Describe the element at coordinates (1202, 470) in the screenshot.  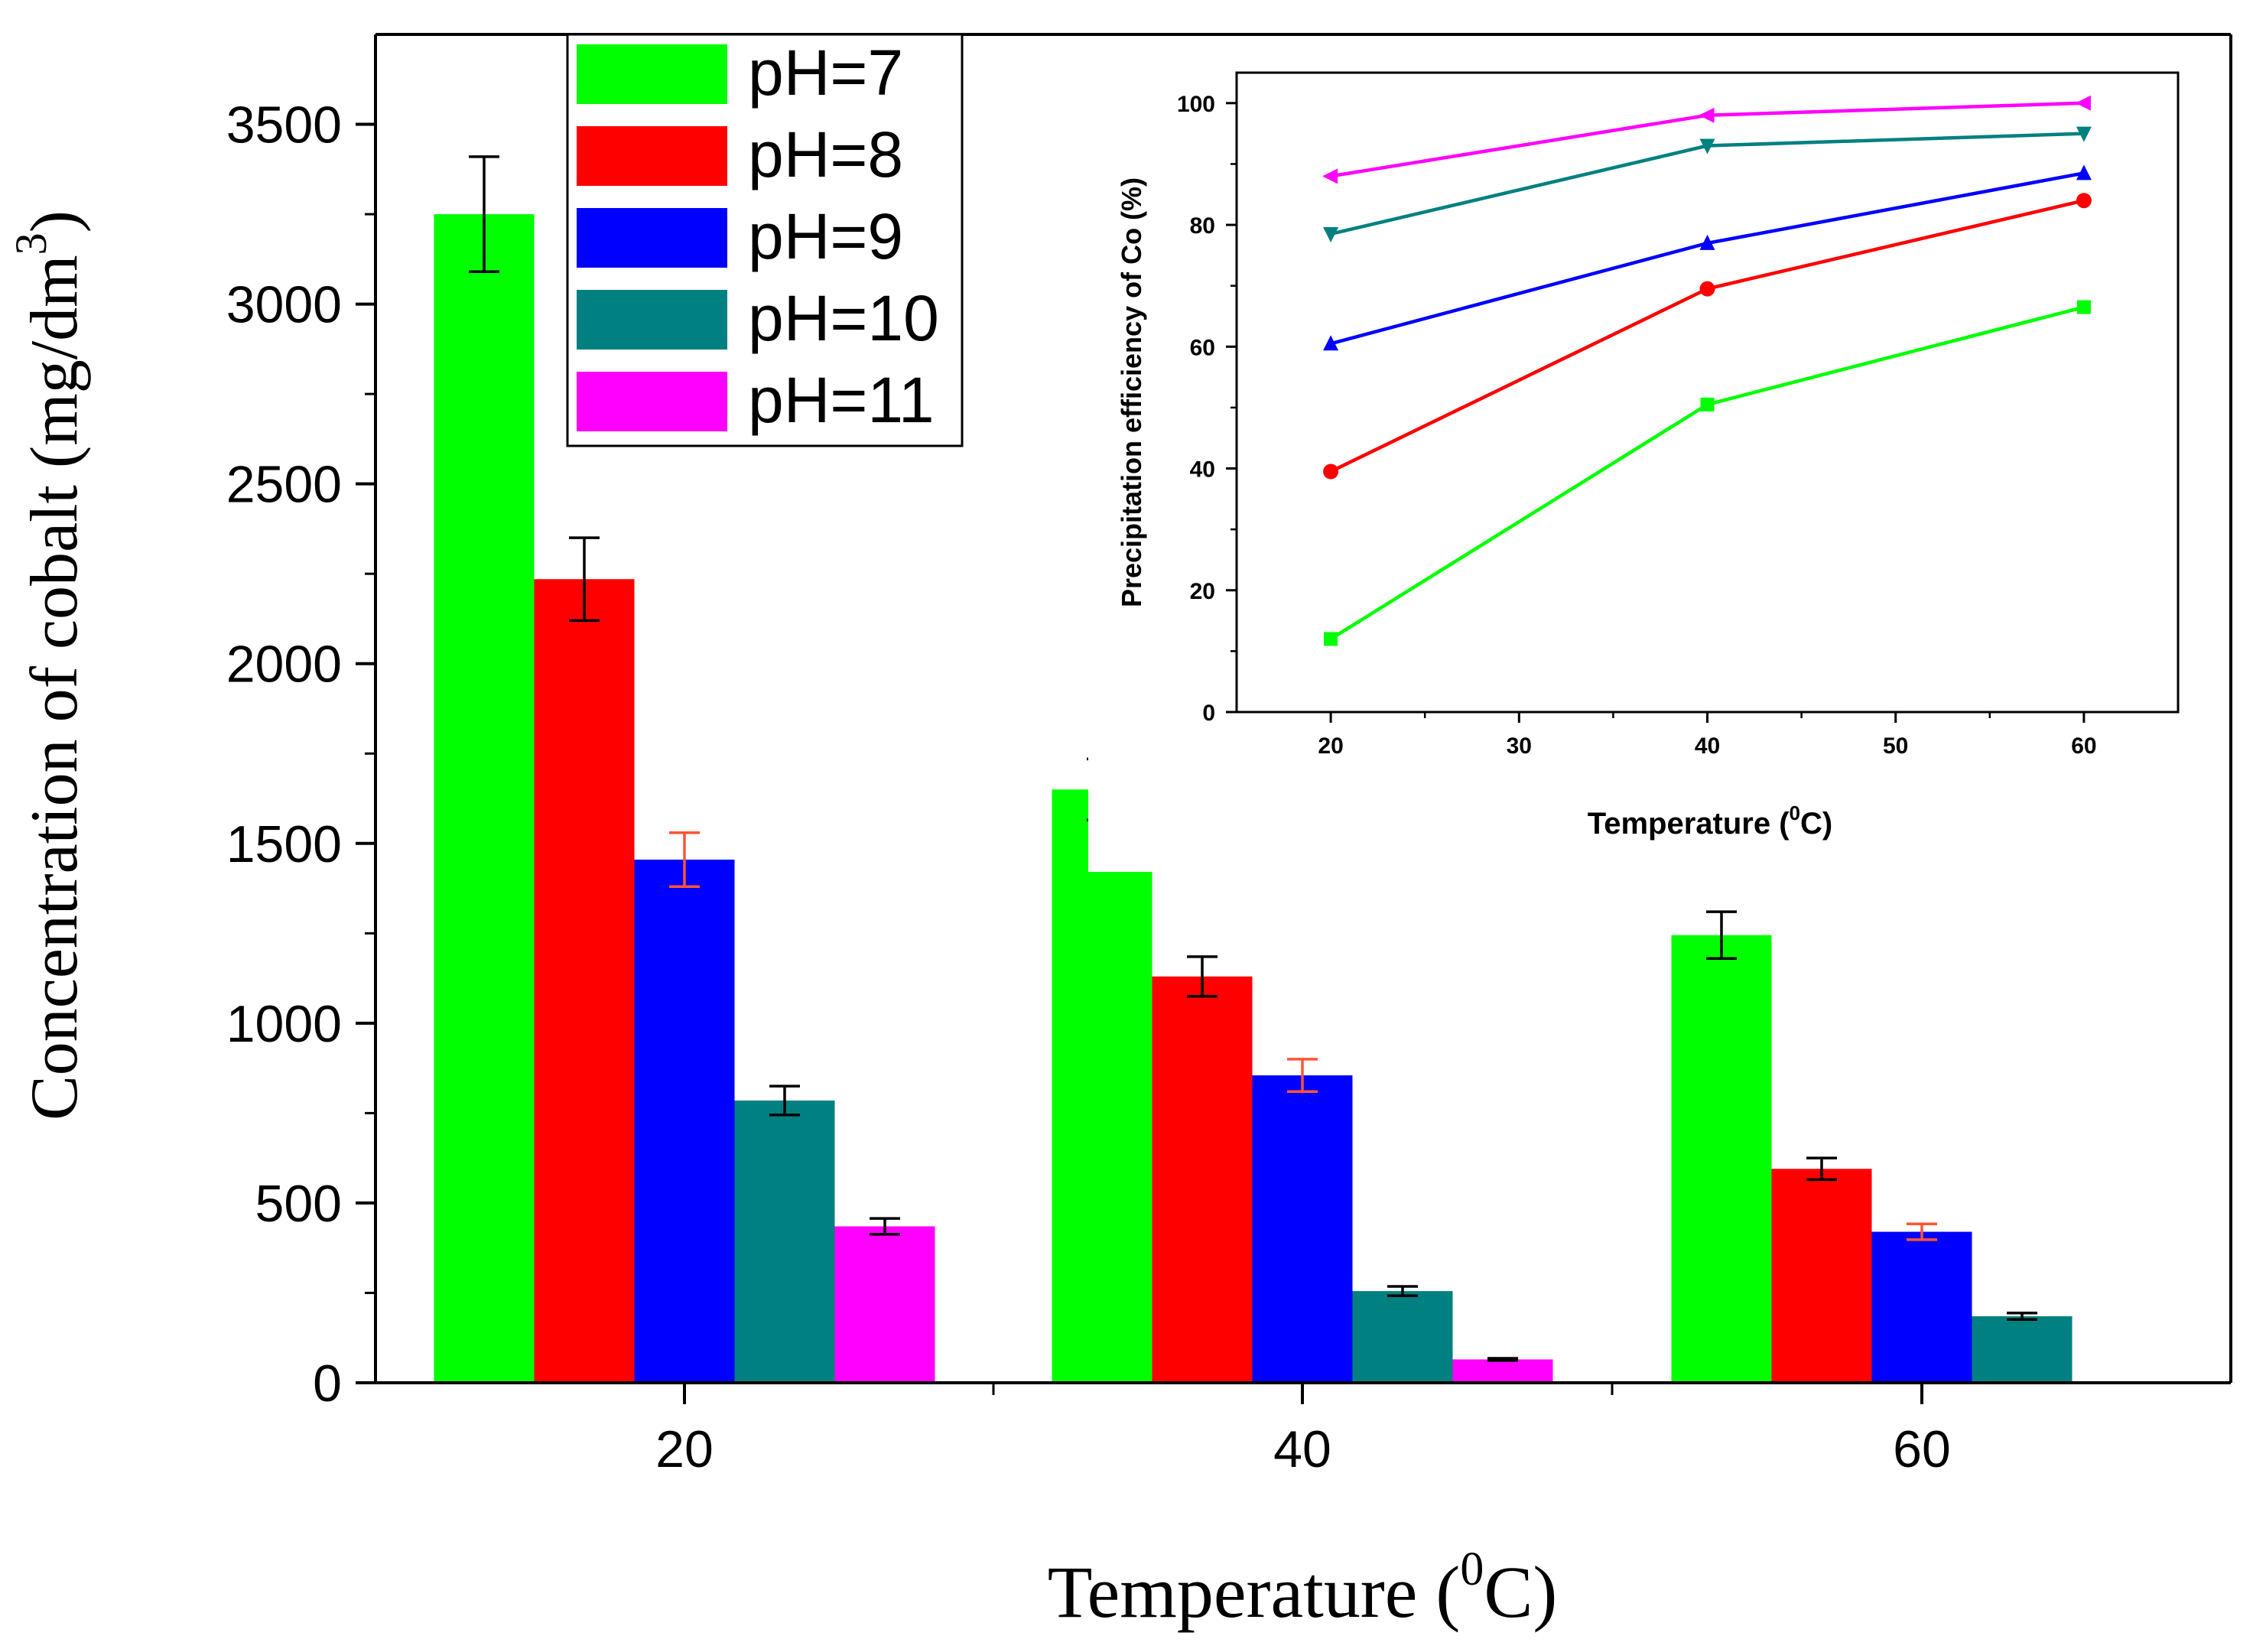
I see `inset-y-tick-label: 40` at that location.